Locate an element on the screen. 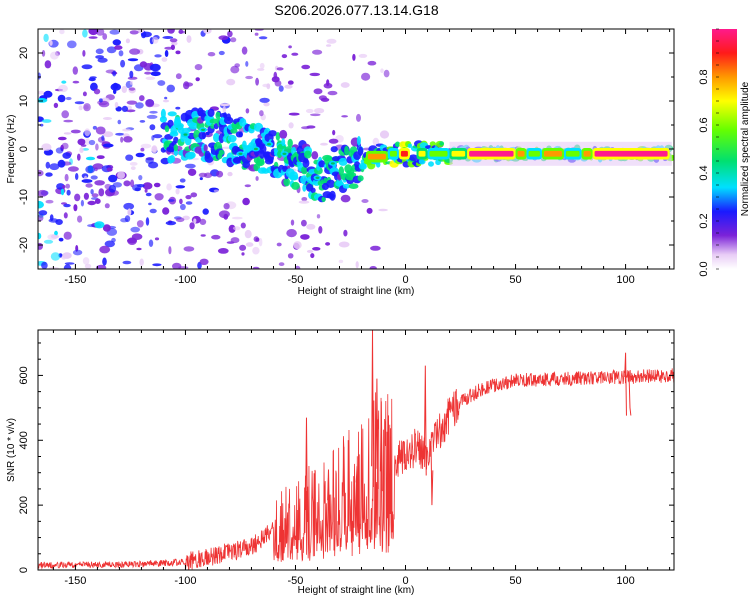 The image size is (750, 600). colorbar-gradient is located at coordinates (724, 149).